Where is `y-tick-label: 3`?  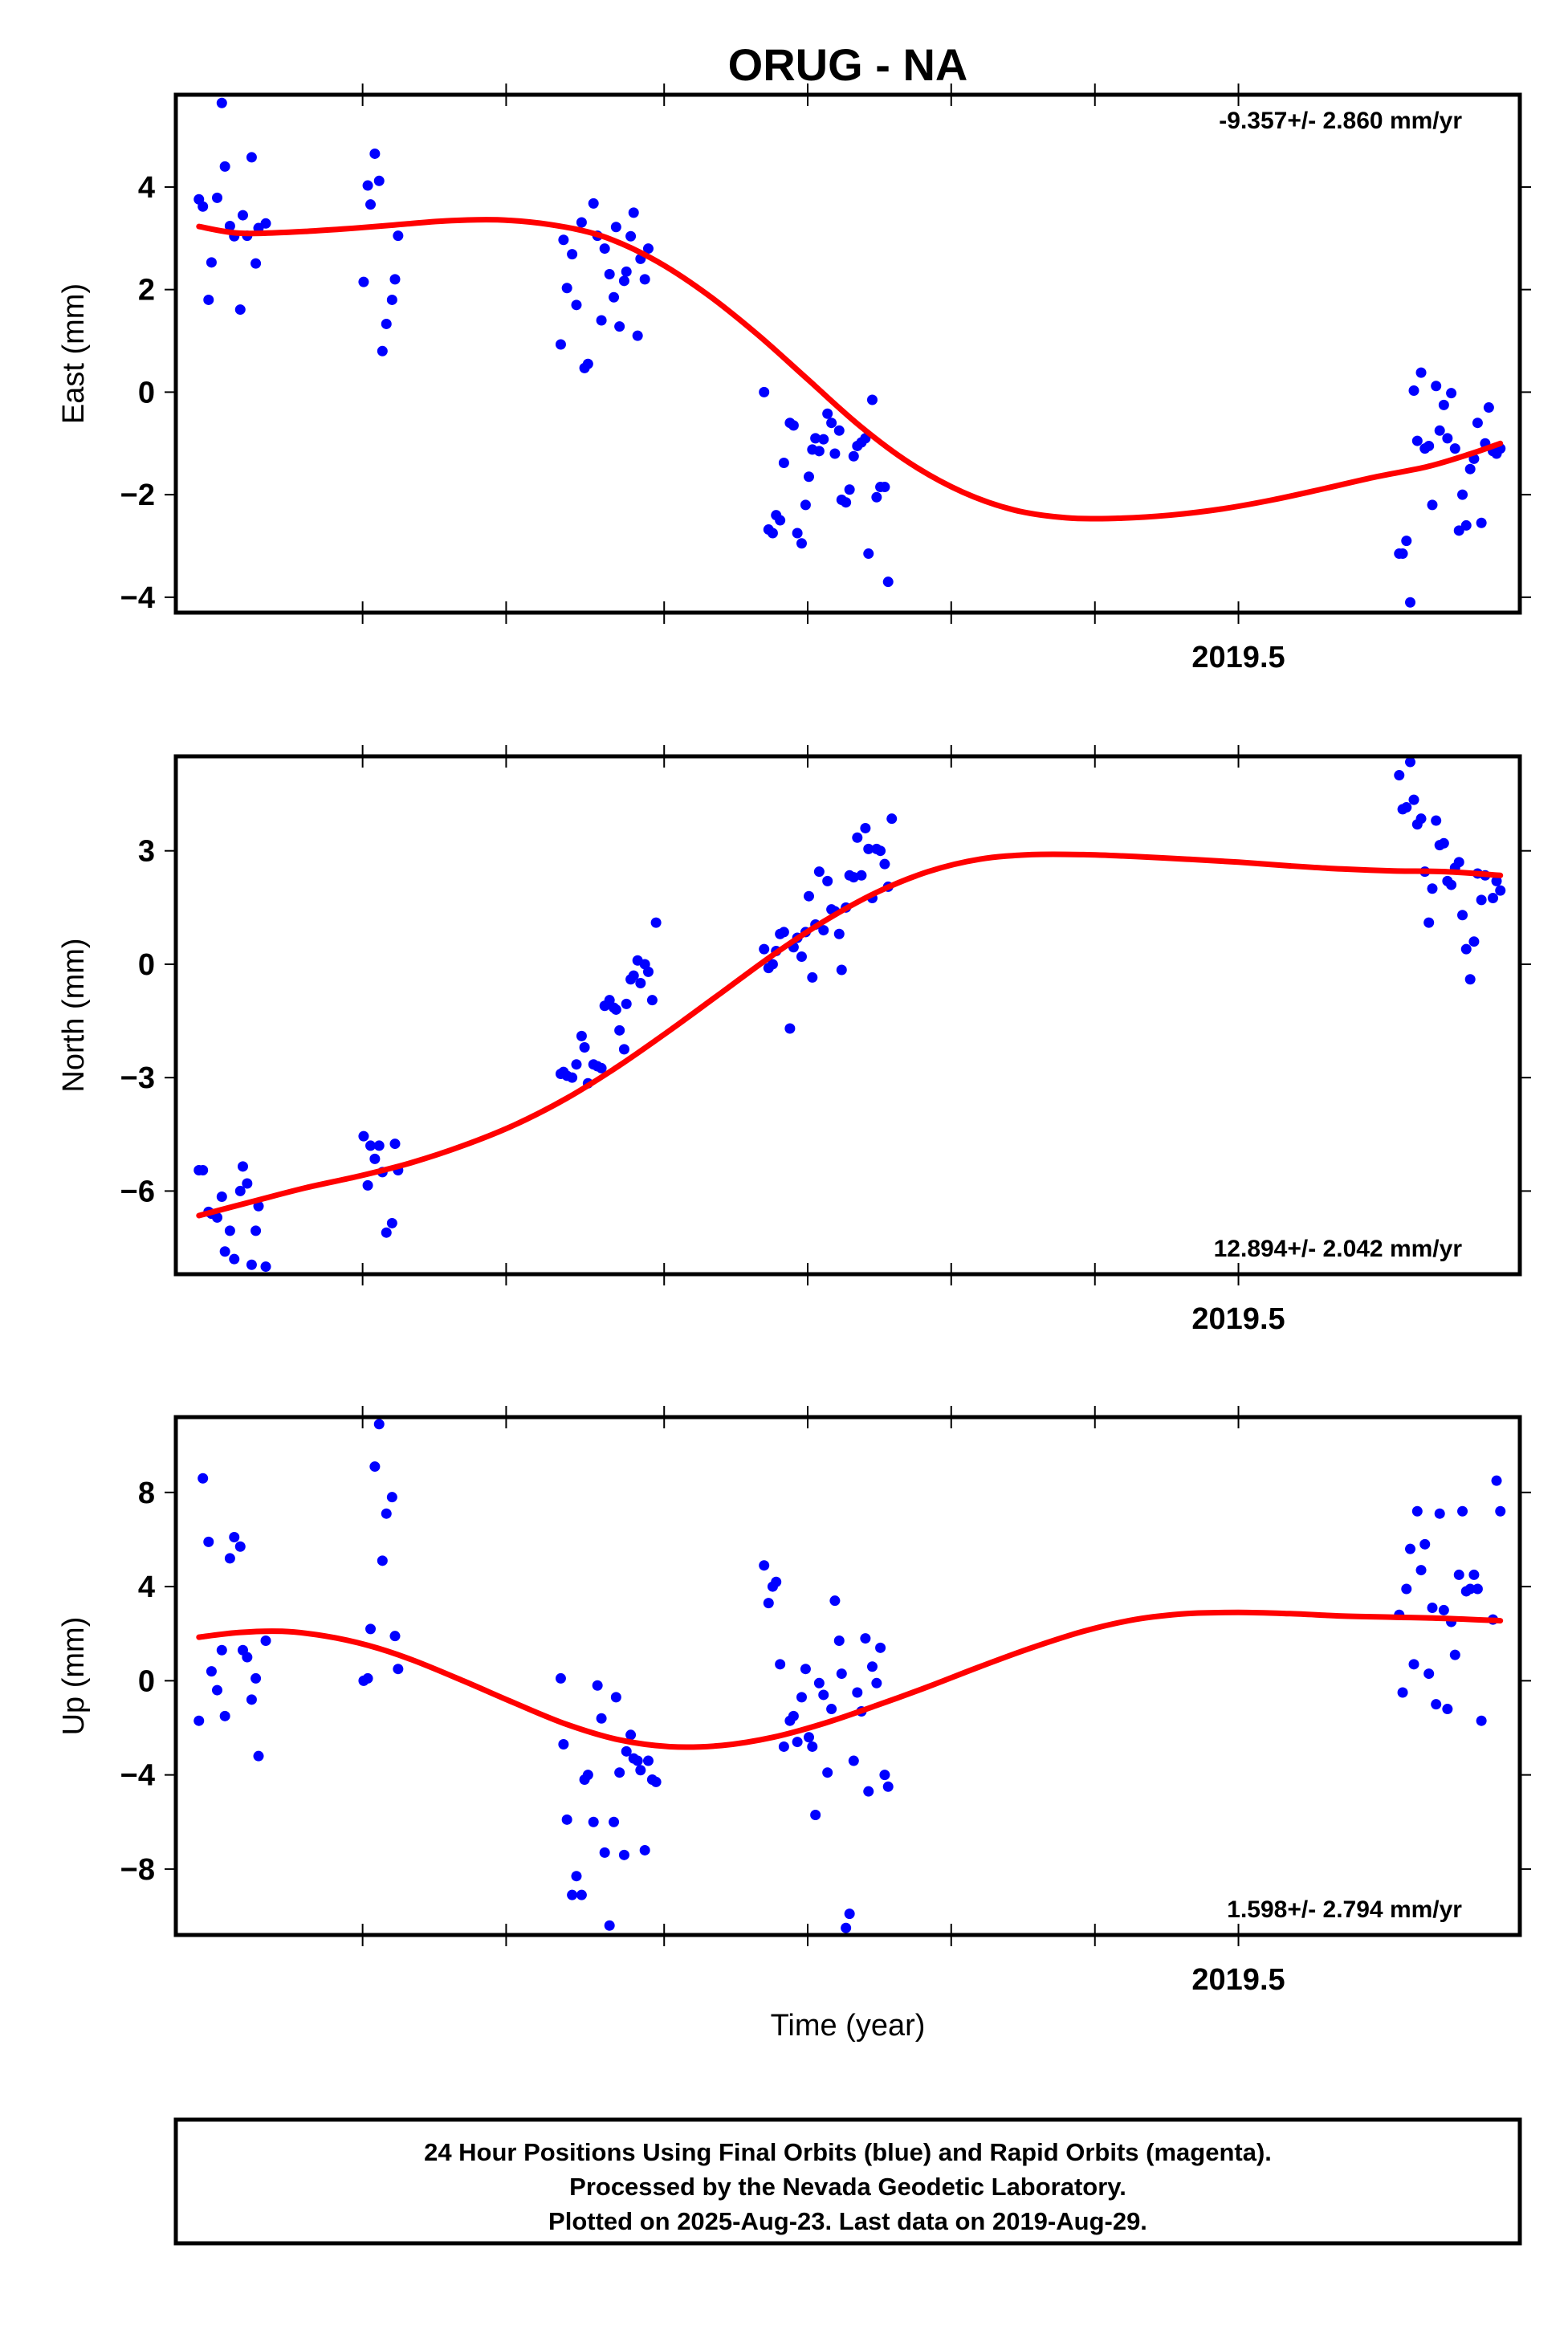
y-tick-label: 3 is located at coordinates (146, 852).